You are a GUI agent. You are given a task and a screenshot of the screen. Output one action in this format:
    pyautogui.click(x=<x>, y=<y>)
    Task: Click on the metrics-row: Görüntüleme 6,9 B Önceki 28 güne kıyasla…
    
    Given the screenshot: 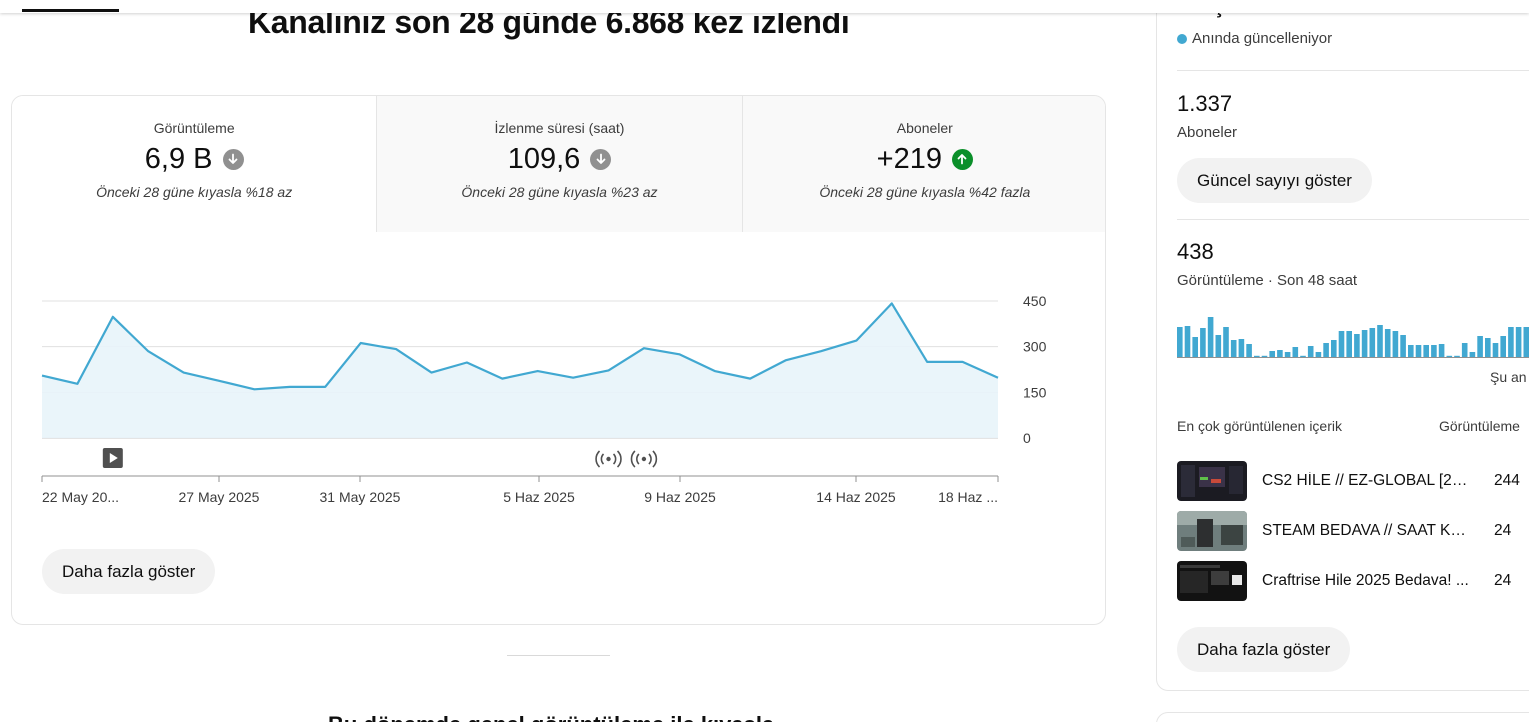 What is the action you would take?
    pyautogui.click(x=558, y=164)
    